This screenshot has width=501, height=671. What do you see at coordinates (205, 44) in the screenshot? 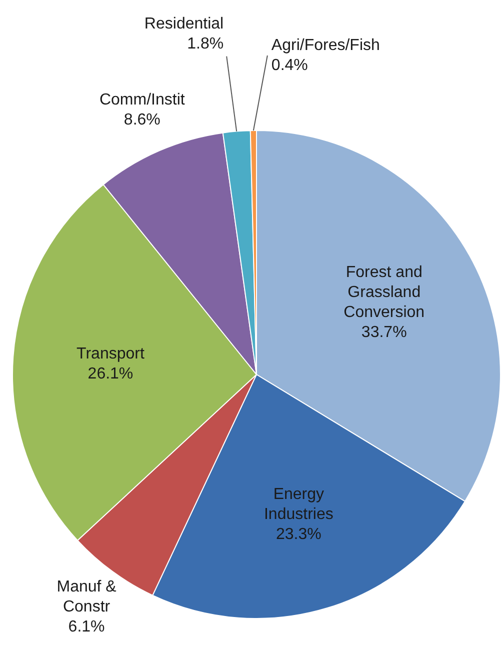
I see `data-label: 1.8%` at bounding box center [205, 44].